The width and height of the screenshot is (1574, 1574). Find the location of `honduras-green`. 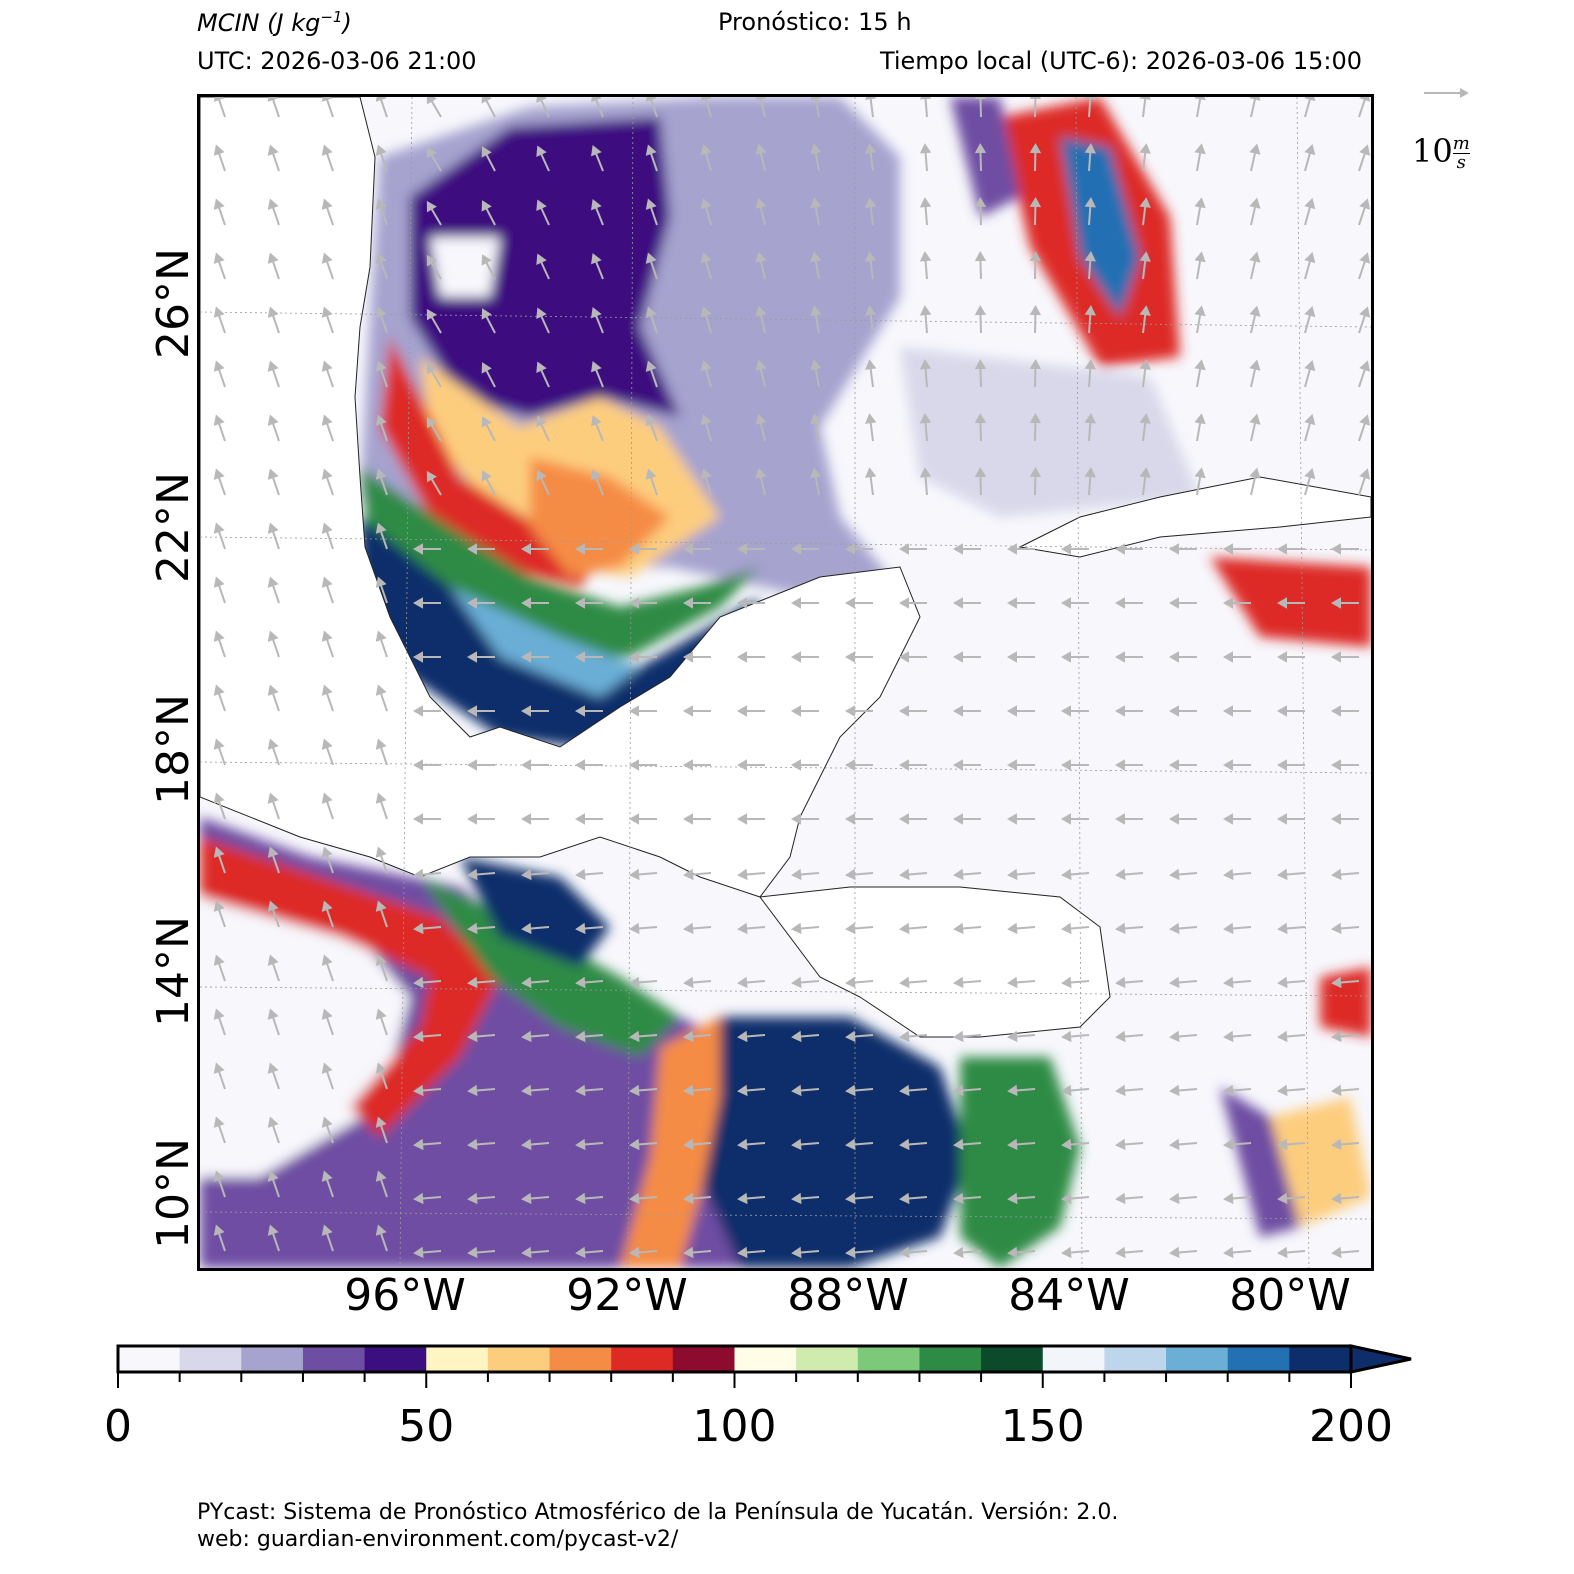

honduras-green is located at coordinates (1020, 1162).